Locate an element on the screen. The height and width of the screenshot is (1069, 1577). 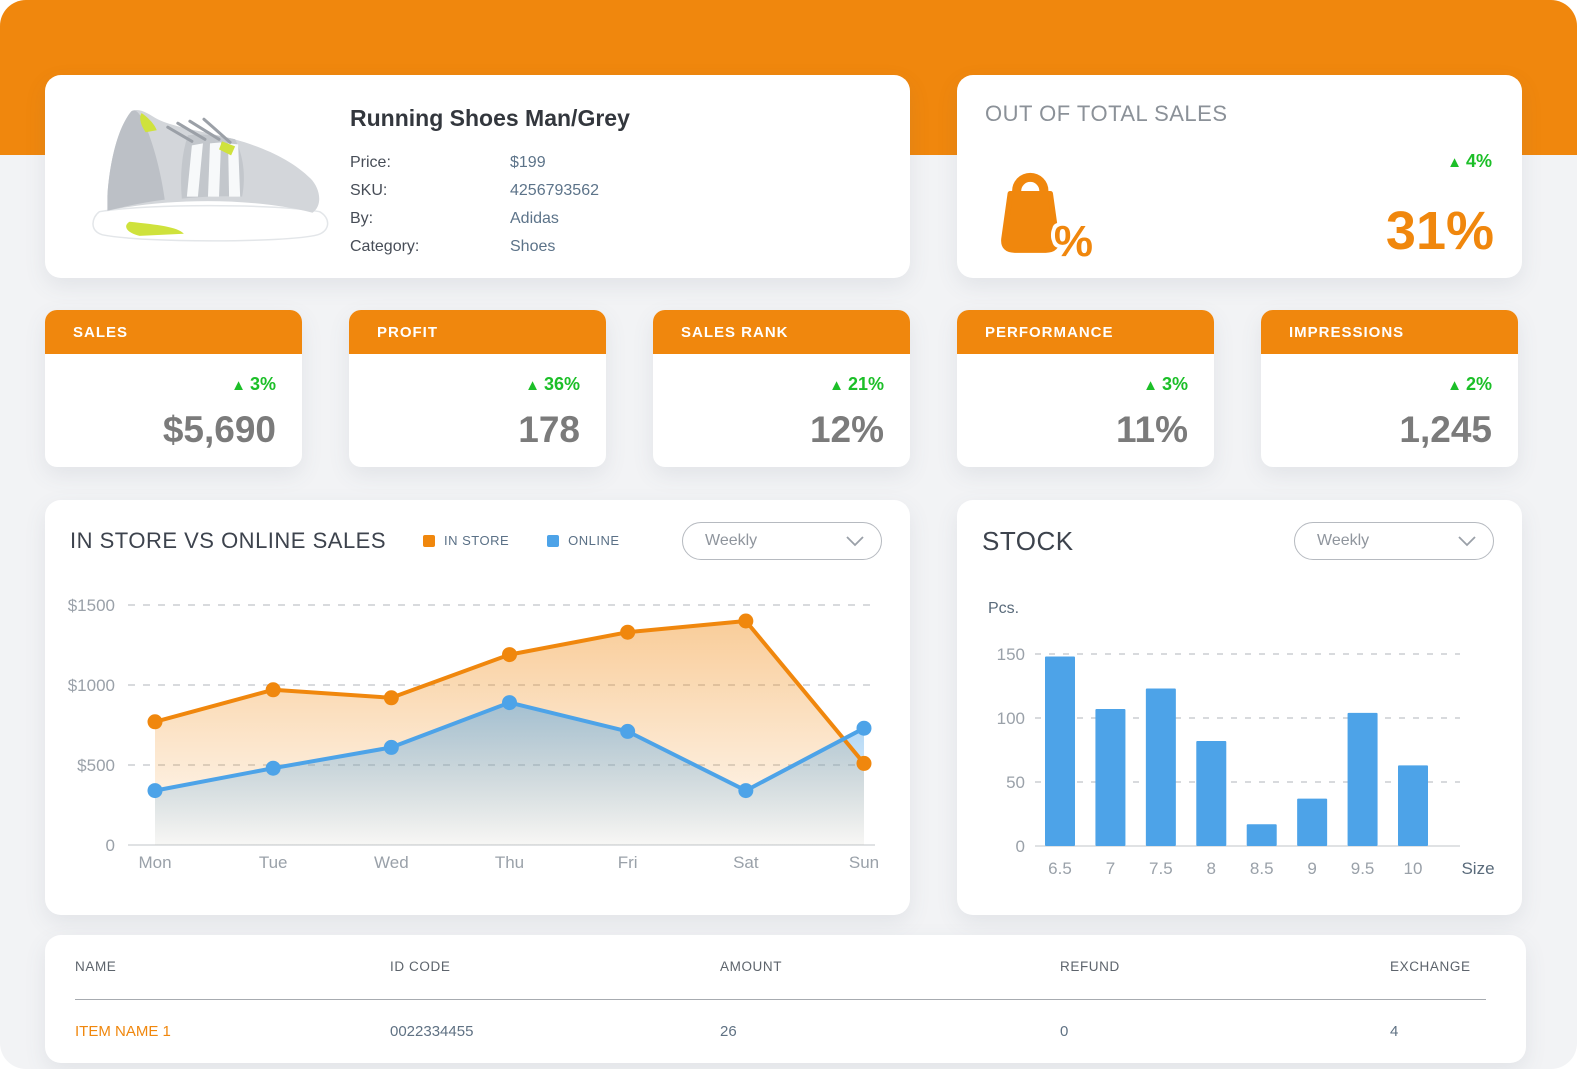
stock-chart-canvas: 150 100 50 0 6.5 7 7.5 8 8.5 9 9.5 10 Size is located at coordinates (1242, 755).